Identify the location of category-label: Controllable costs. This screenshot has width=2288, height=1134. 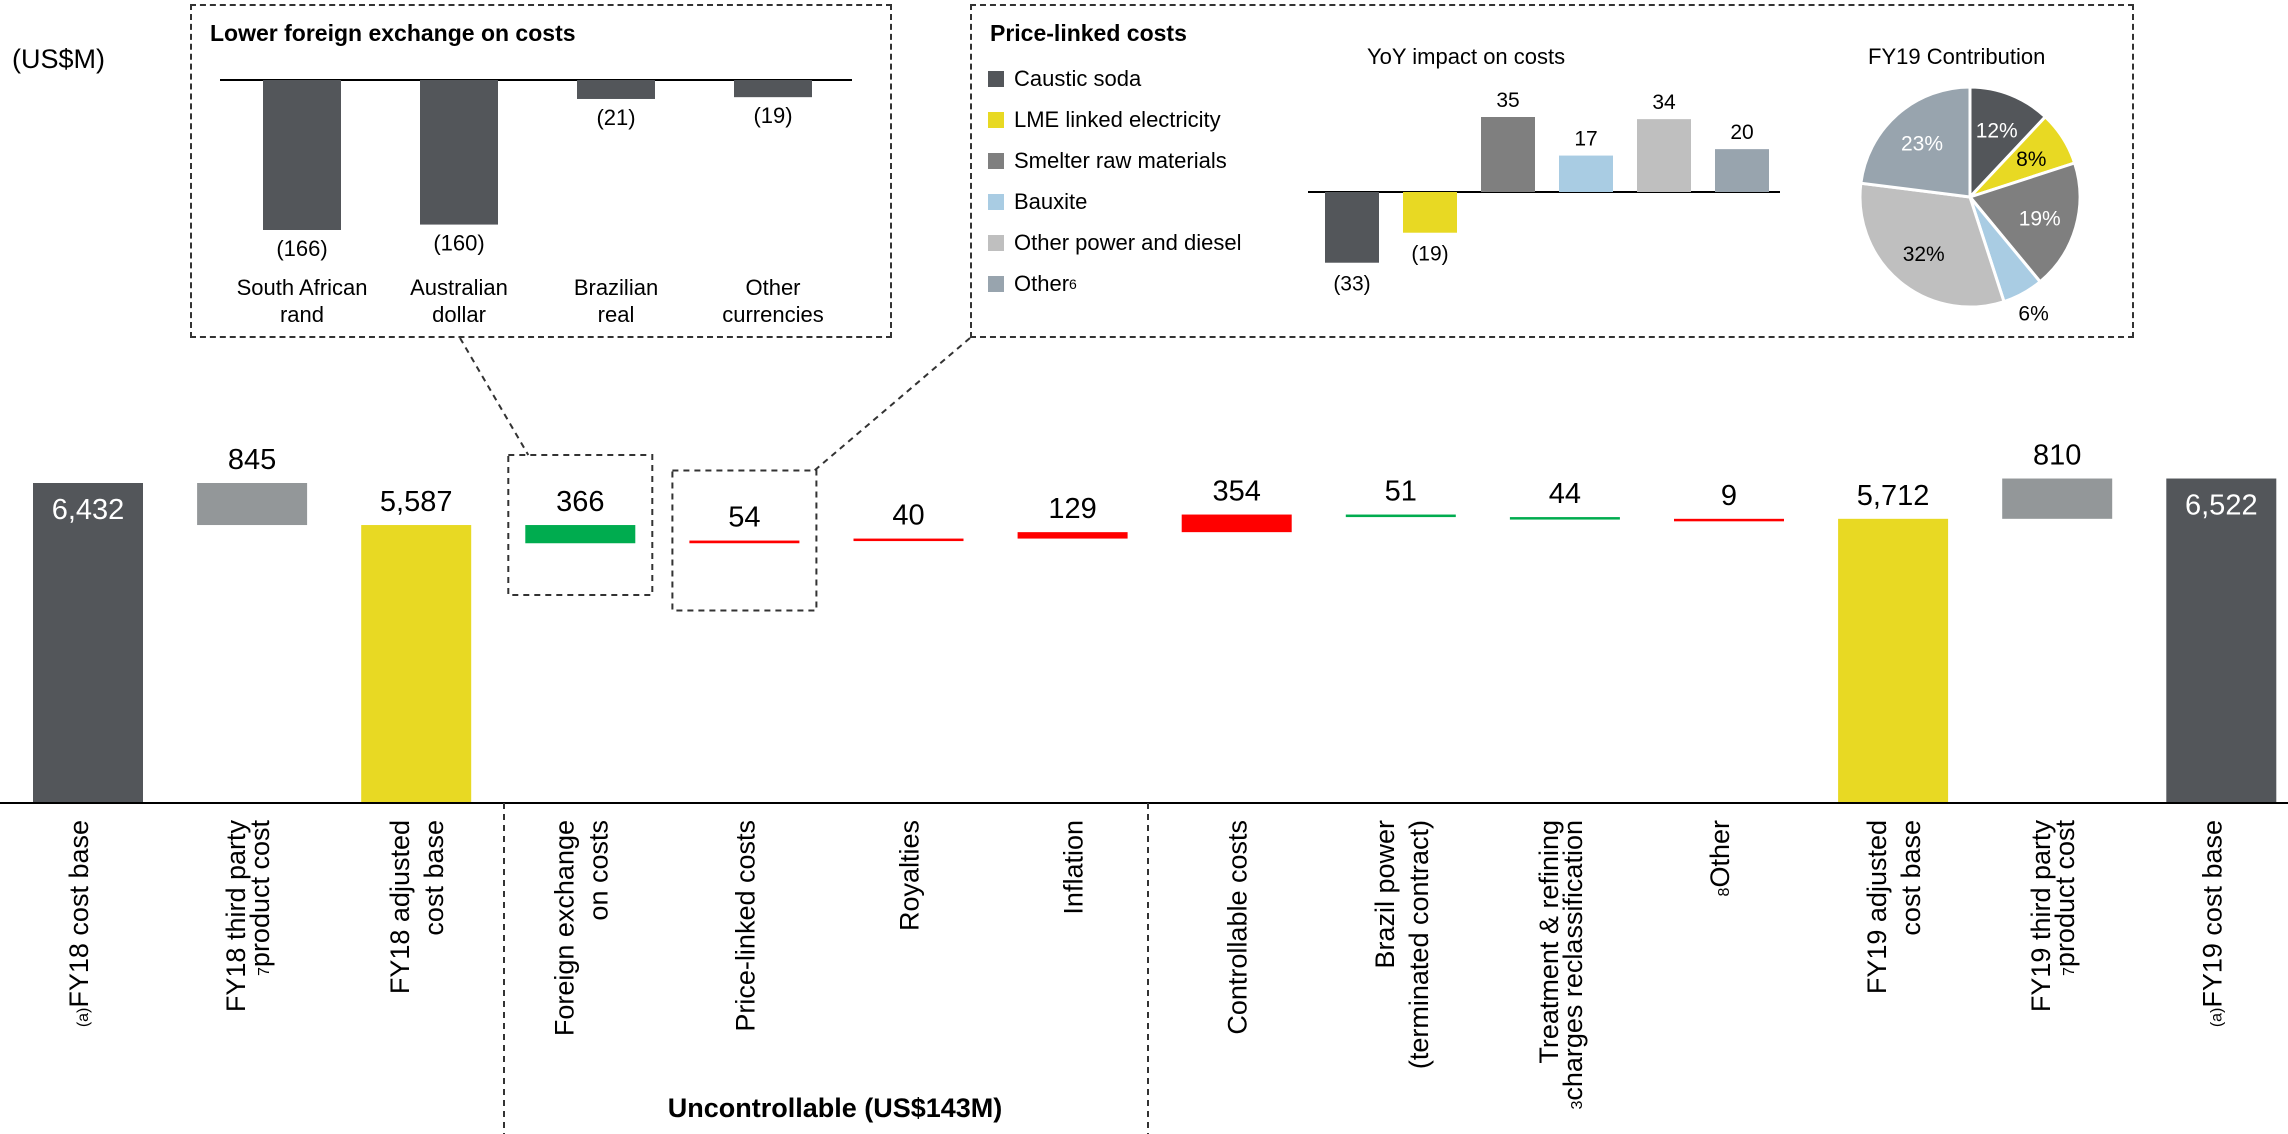
(1238, 927).